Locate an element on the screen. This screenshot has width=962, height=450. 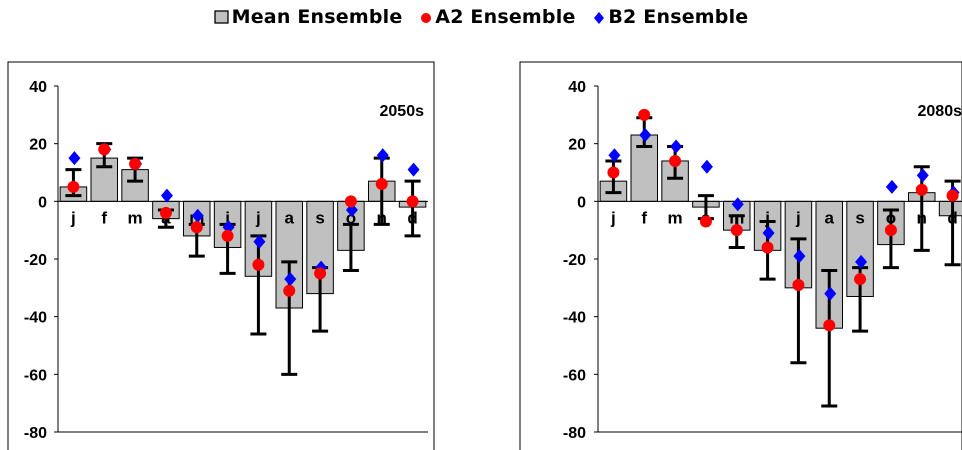
legend-label: Mean Ensemble is located at coordinates (317, 17).